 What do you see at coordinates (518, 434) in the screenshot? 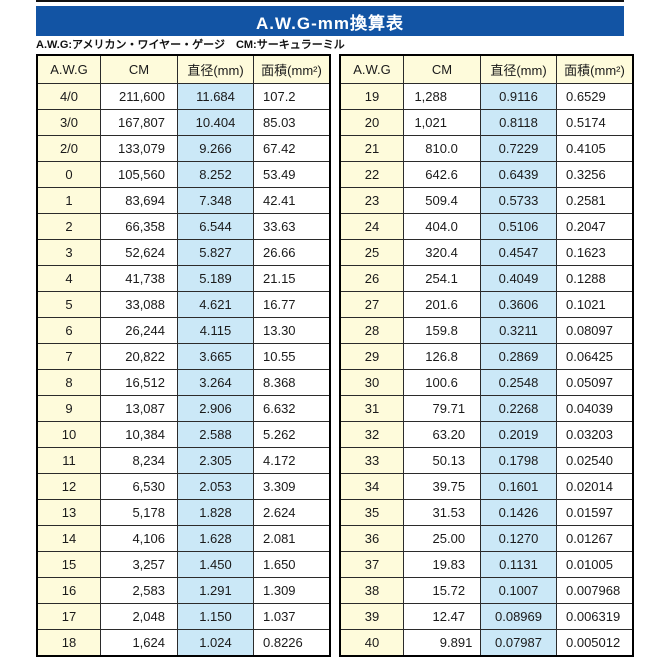
I see `cell-diameter: 0.2019` at bounding box center [518, 434].